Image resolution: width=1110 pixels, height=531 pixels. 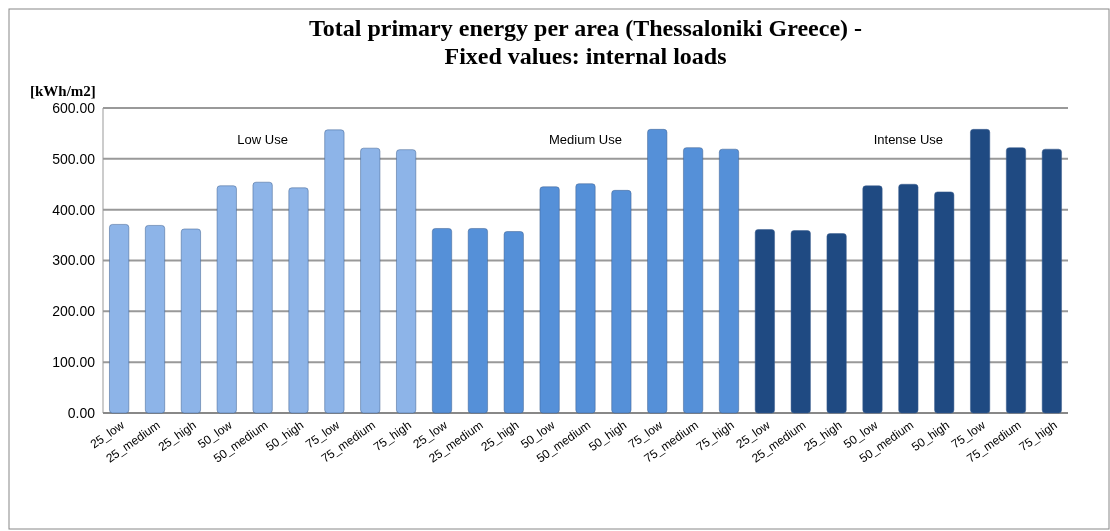 I want to click on y-tick-label: 600.00, so click(x=74, y=107).